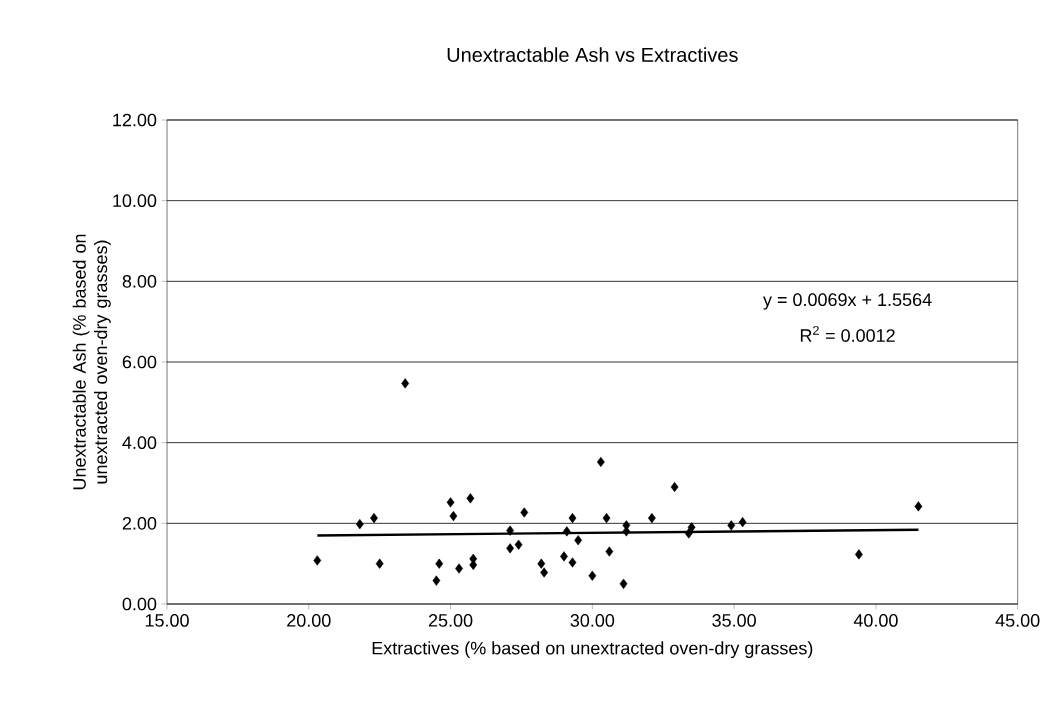 The image size is (1053, 704). I want to click on annotation: y = 0.0069x + 1.5564, so click(847, 301).